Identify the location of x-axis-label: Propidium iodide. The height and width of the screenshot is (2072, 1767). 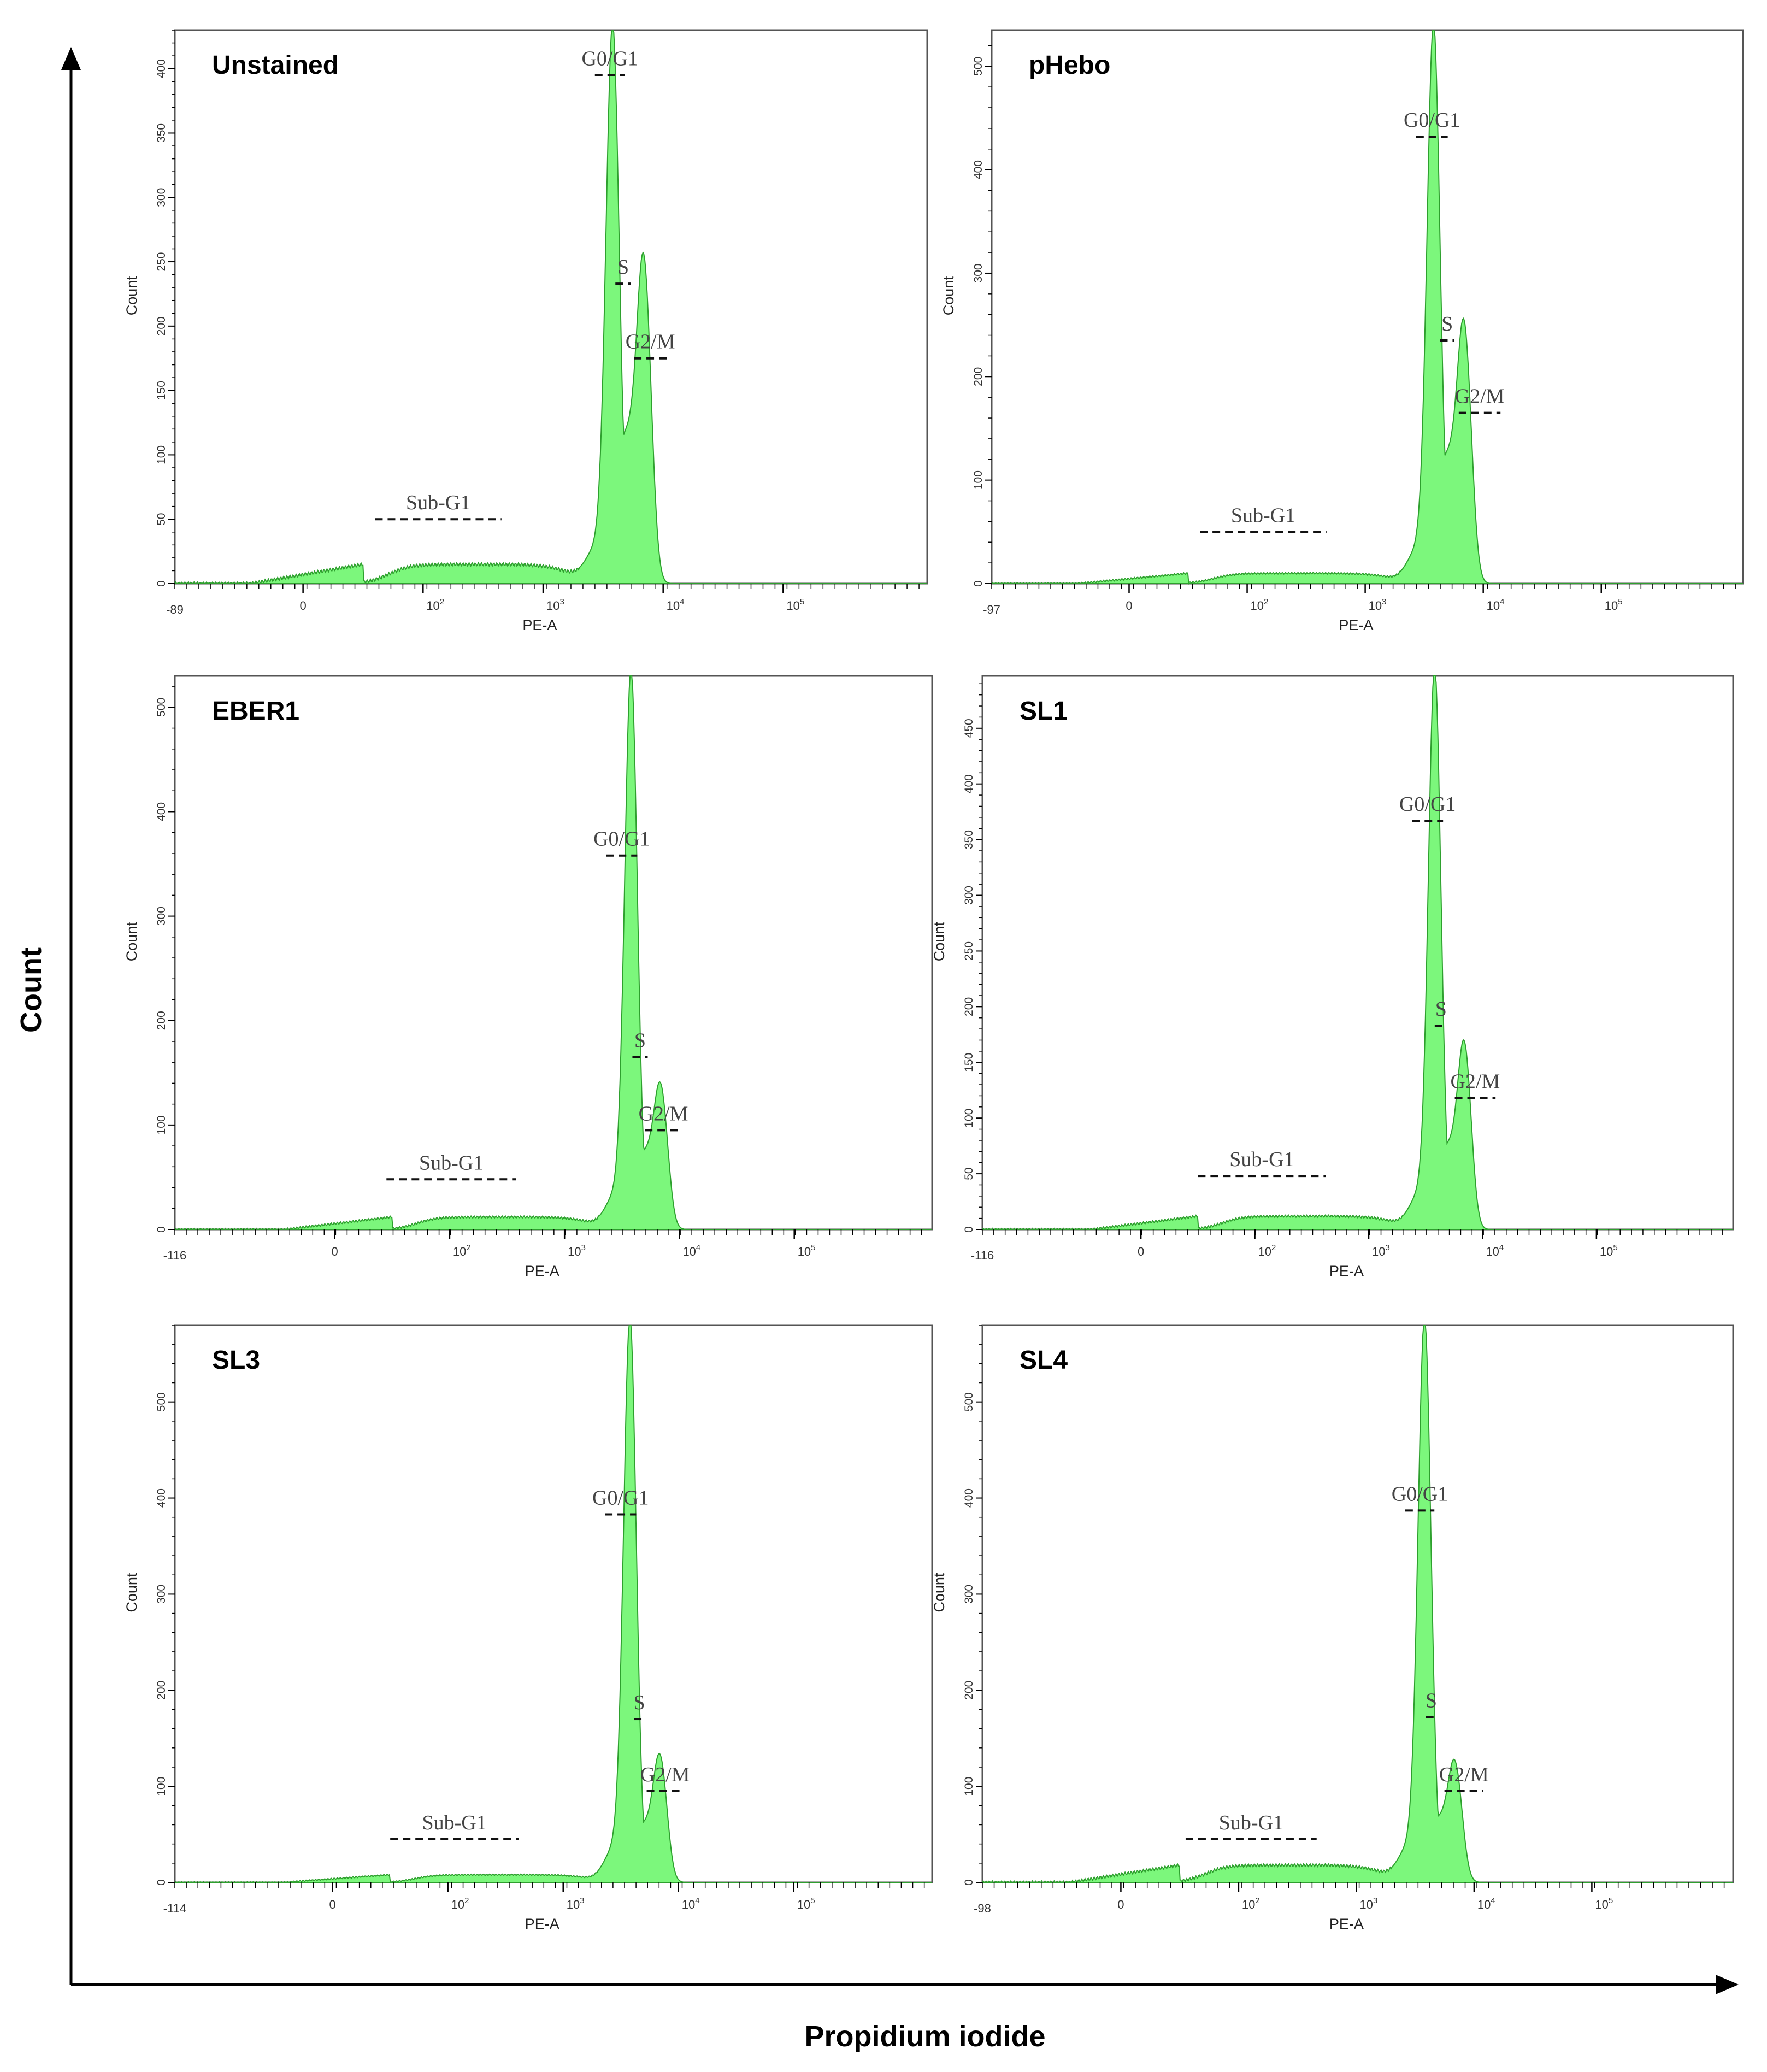
(925, 2036).